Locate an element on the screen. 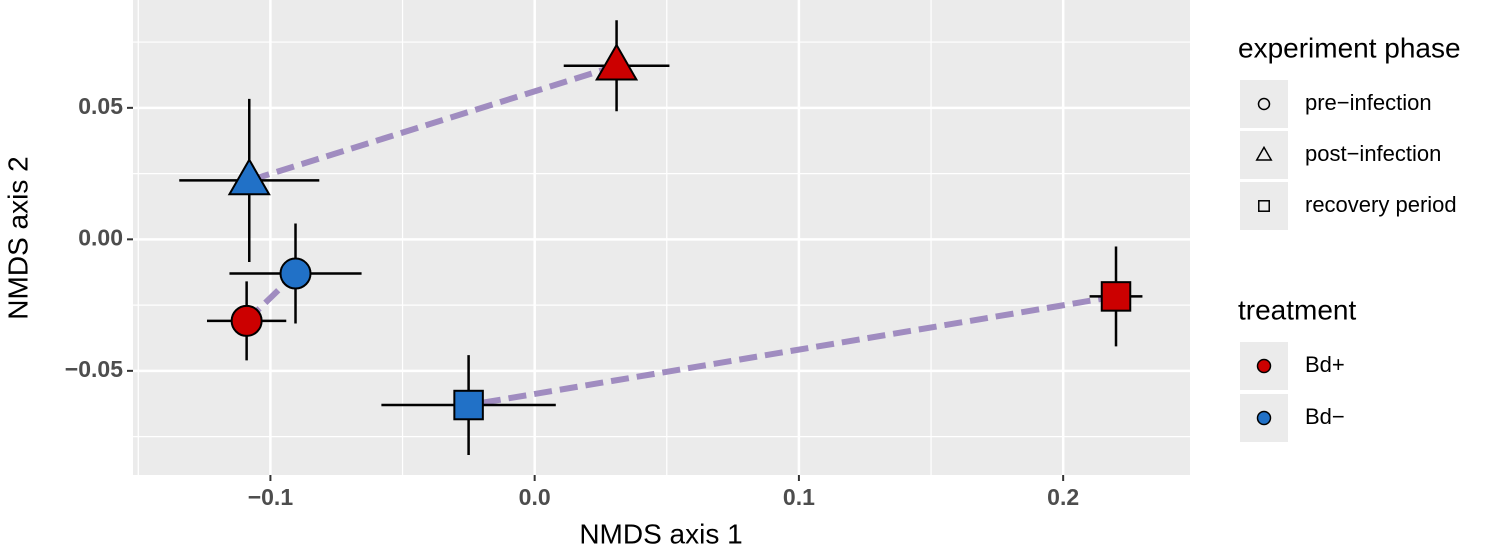 This screenshot has width=1498, height=557. legend-label: Bd+ is located at coordinates (1325, 364).